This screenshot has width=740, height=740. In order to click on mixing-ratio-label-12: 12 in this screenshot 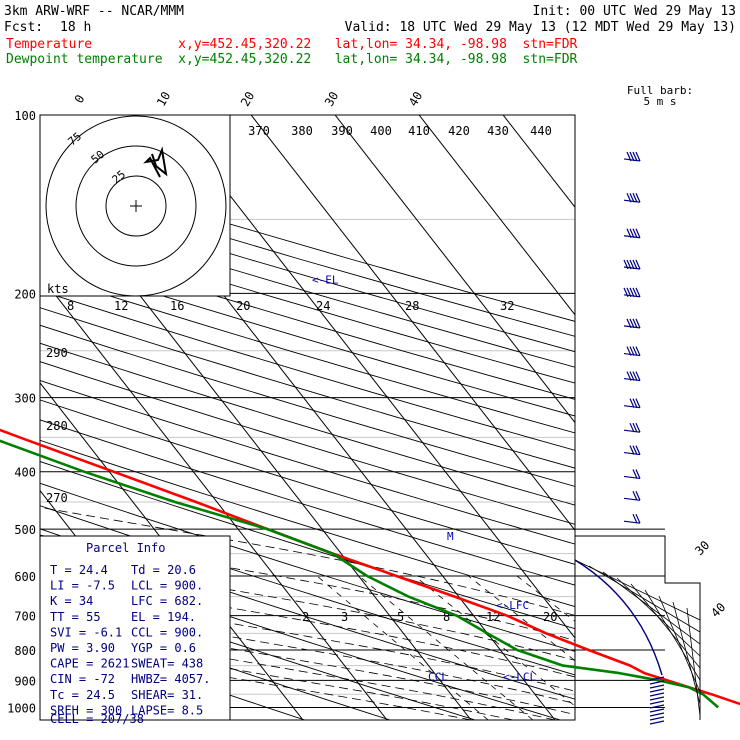, I will do `click(493, 617)`.